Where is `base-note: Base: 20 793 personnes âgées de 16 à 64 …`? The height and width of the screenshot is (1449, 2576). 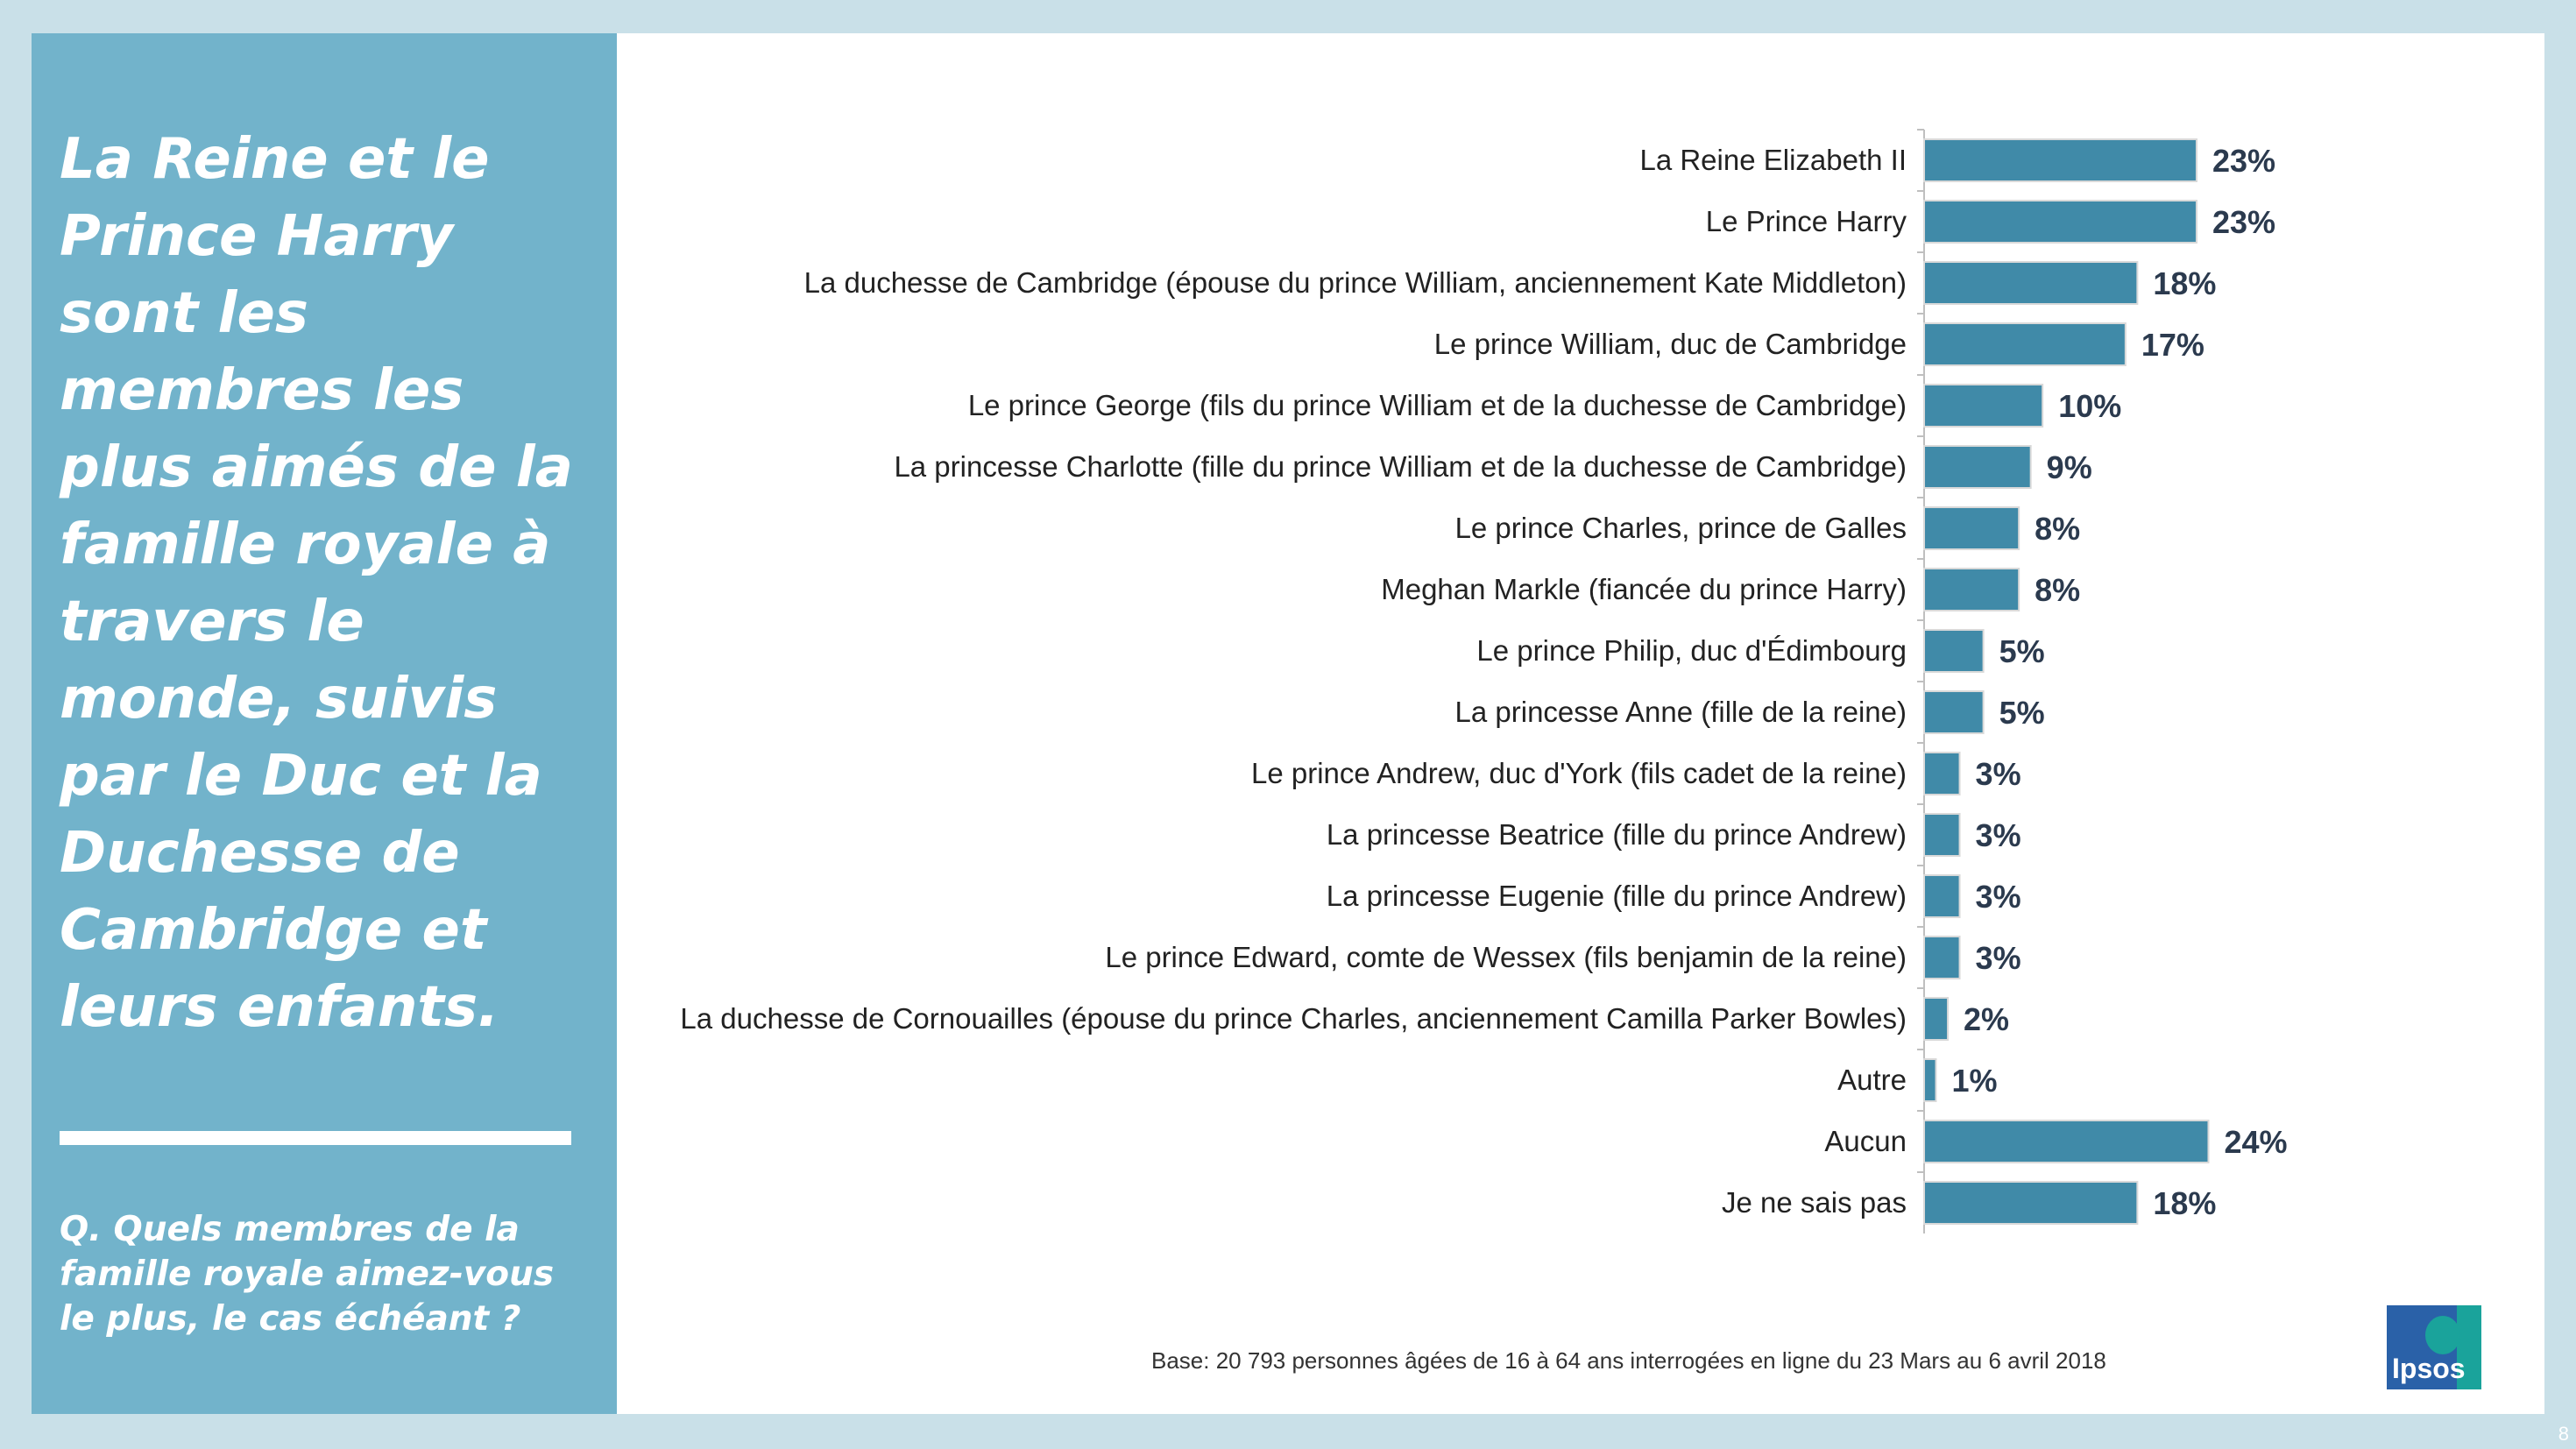
base-note: Base: 20 793 personnes âgées de 16 à 64 … is located at coordinates (1628, 1360).